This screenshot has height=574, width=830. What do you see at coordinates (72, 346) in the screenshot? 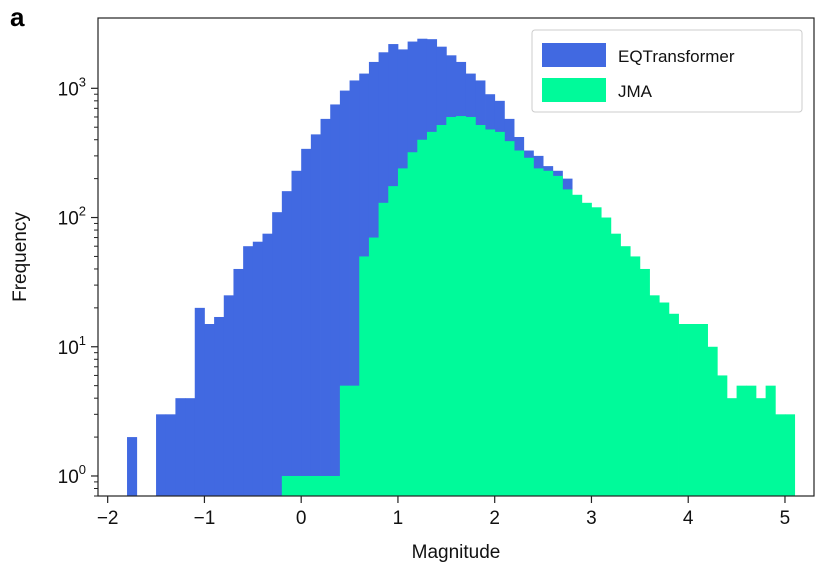
I see `y-tick-label: 10¹` at bounding box center [72, 346].